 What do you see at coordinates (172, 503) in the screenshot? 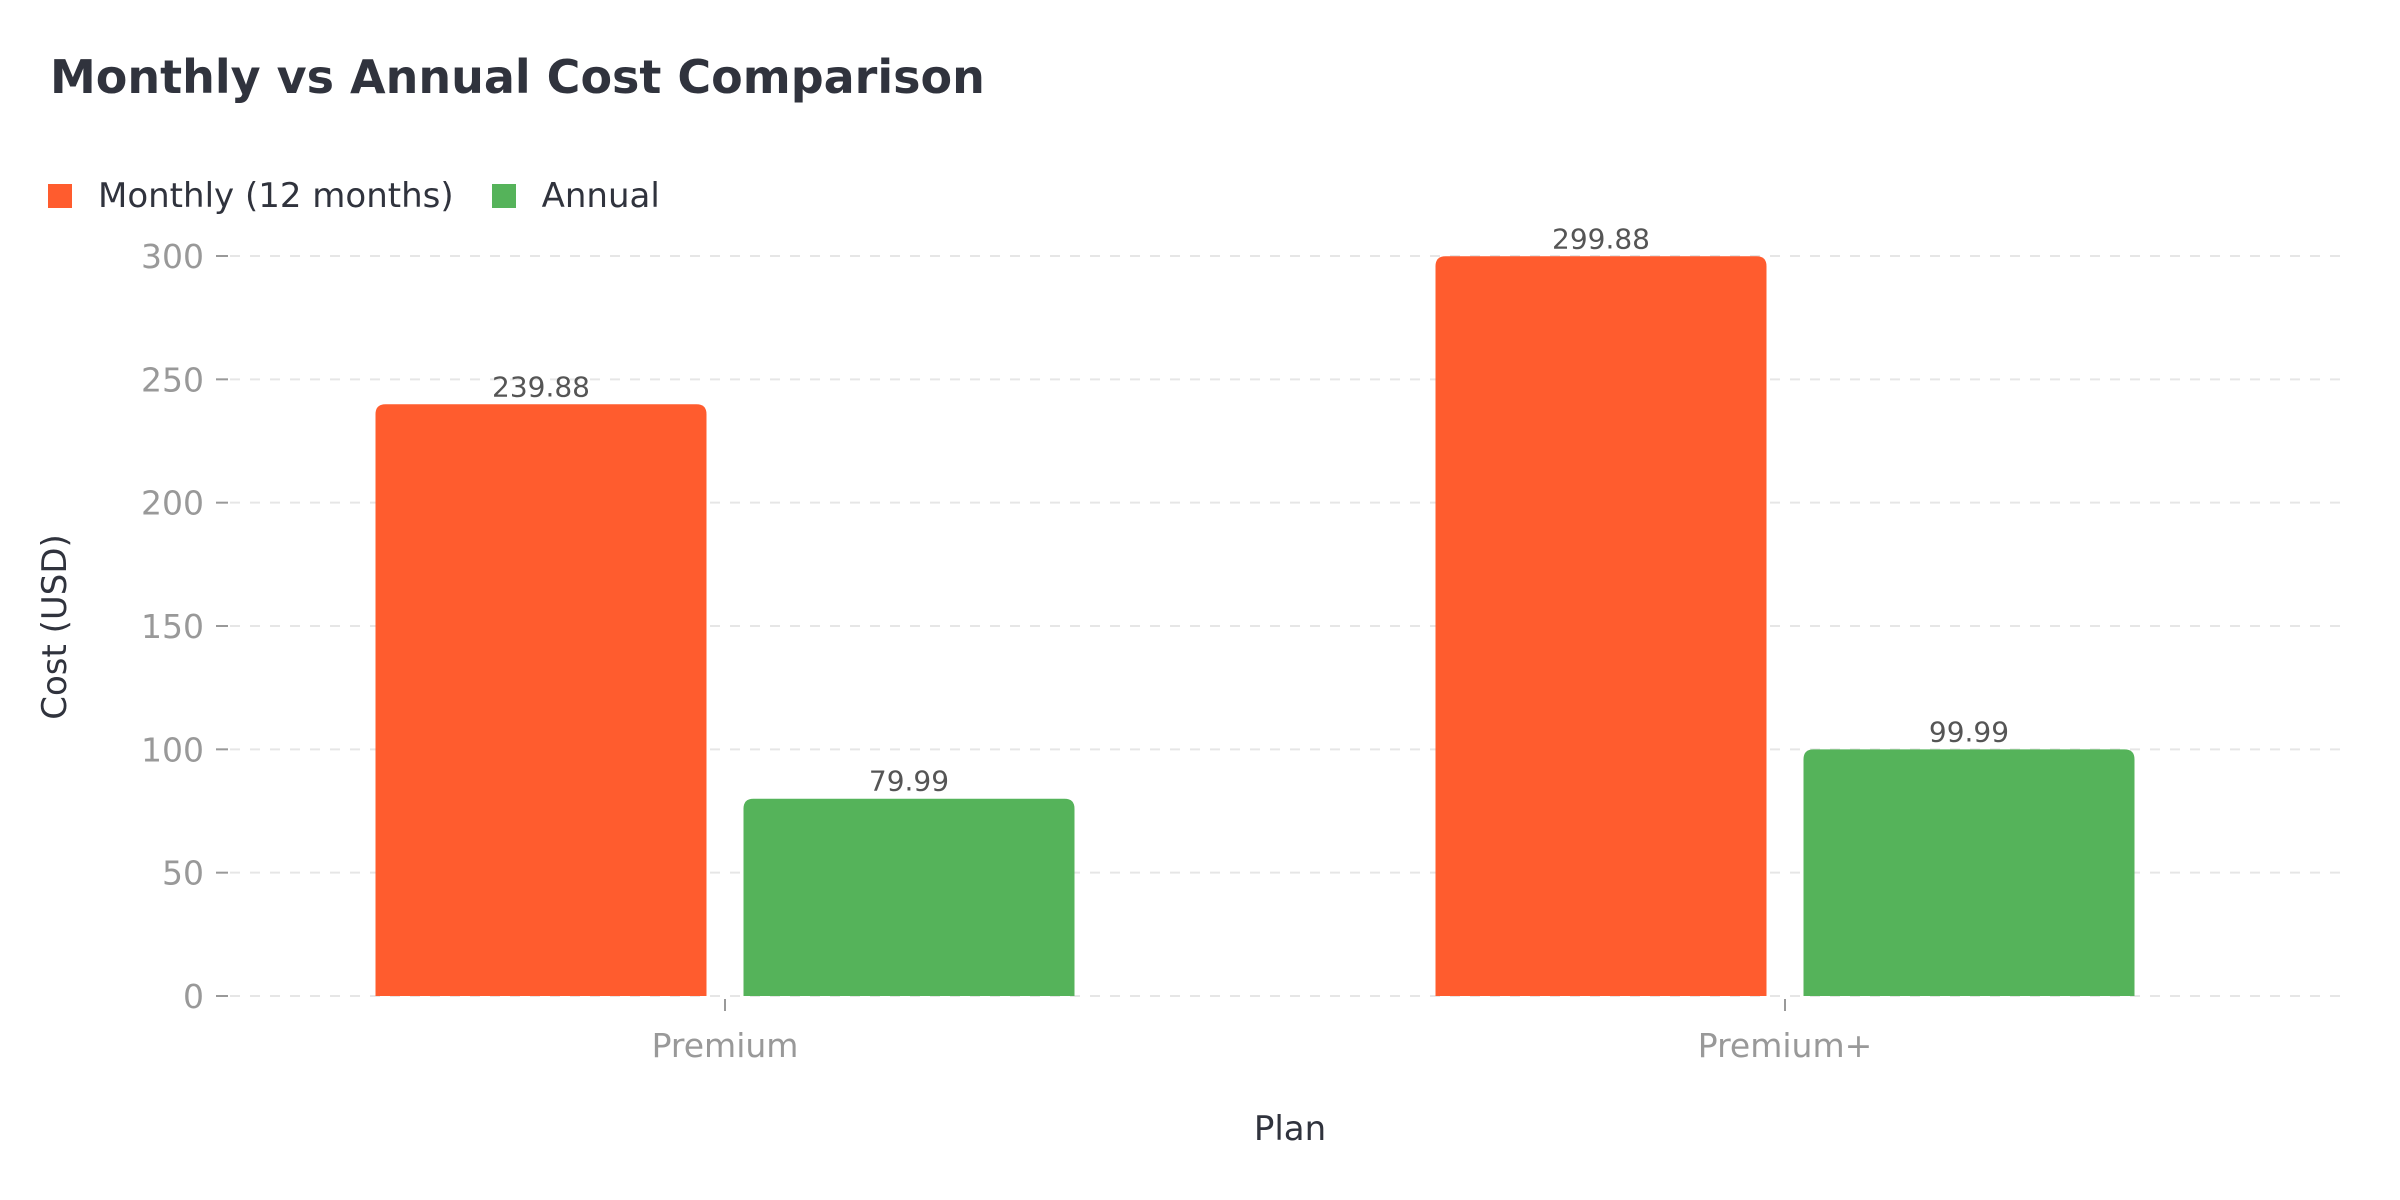
I see `y-tick-label: 200` at bounding box center [172, 503].